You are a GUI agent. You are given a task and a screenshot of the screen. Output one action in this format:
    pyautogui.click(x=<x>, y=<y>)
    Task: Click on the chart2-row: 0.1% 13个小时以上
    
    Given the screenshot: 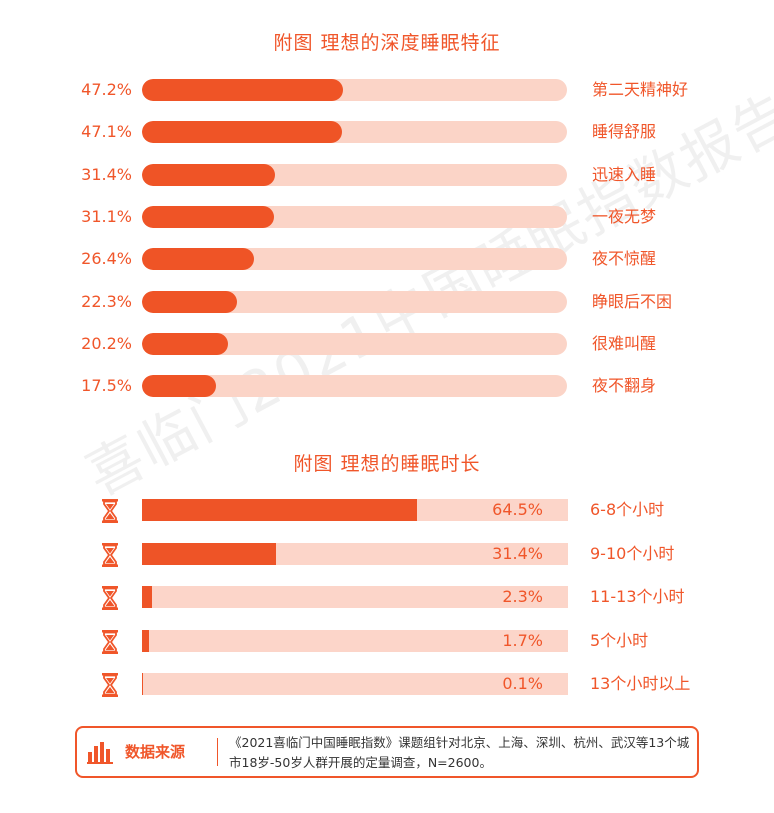 What is the action you would take?
    pyautogui.click(x=387, y=685)
    